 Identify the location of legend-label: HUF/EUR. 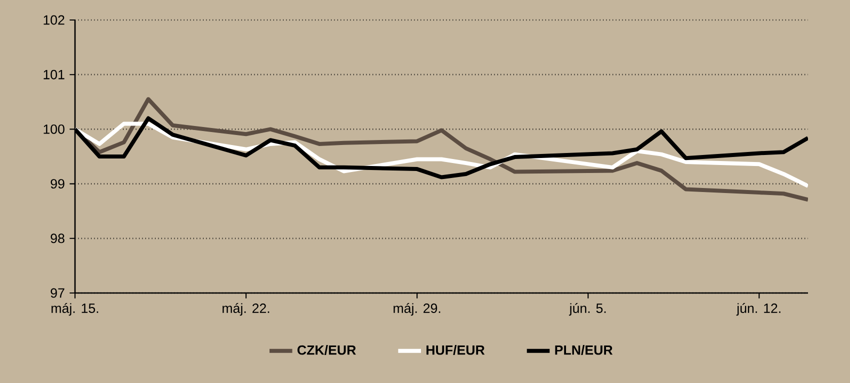
(455, 350).